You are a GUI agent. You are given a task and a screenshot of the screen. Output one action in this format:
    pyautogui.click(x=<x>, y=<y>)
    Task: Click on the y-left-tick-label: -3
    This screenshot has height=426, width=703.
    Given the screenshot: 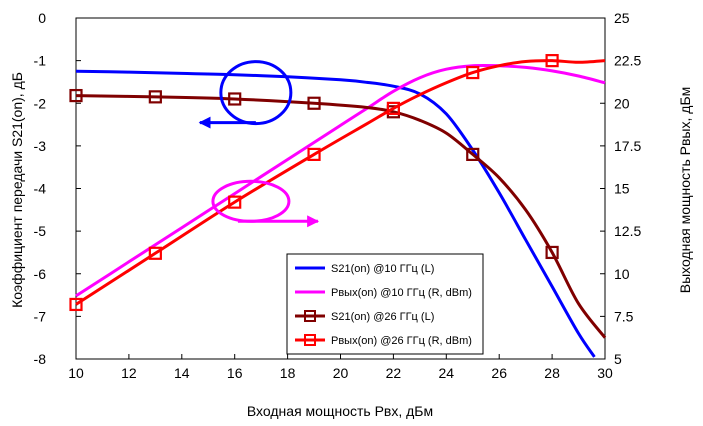 What is the action you would take?
    pyautogui.click(x=40, y=146)
    